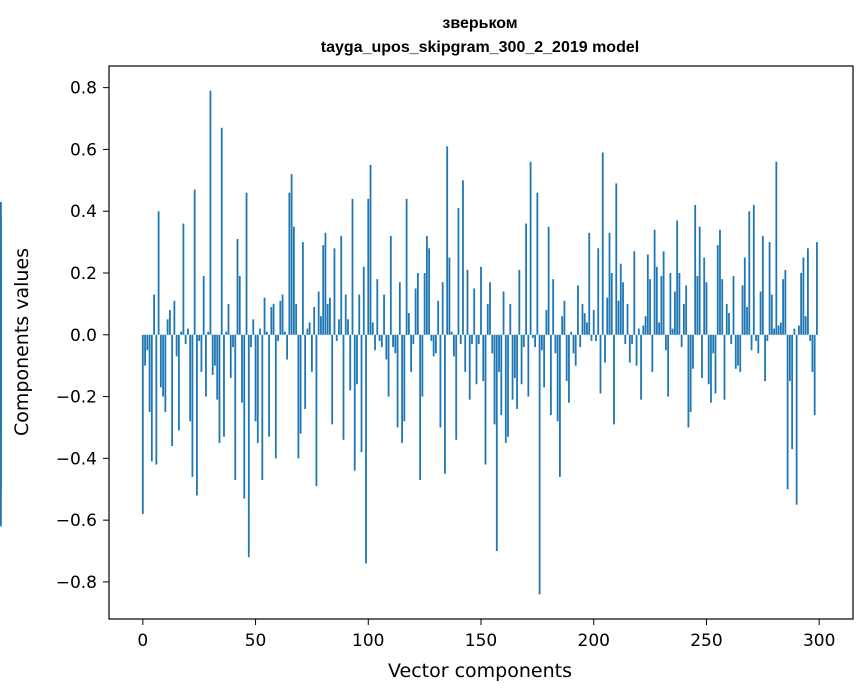 Image resolution: width=867 pixels, height=696 pixels. I want to click on x-tick-label: 300, so click(819, 641).